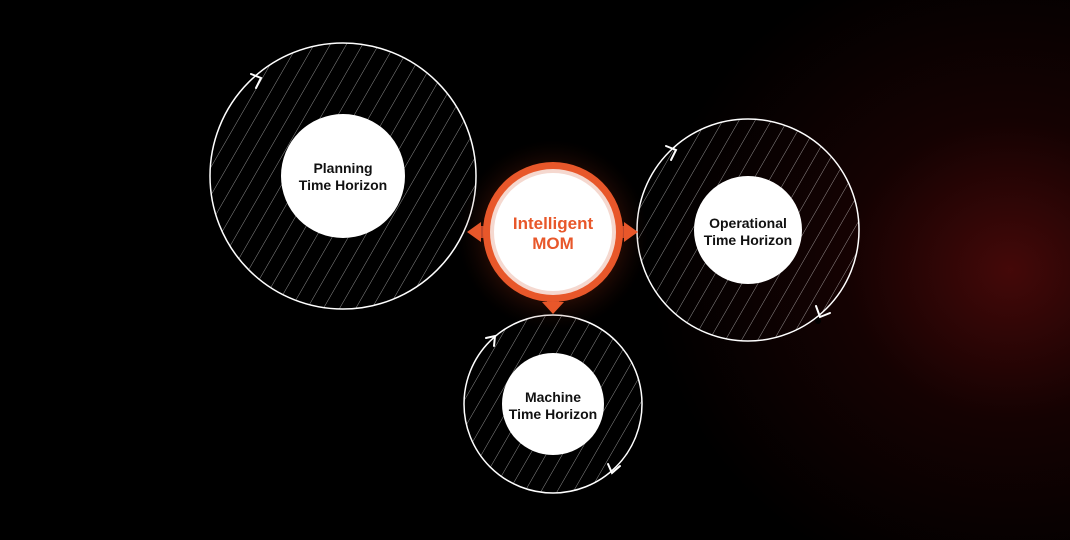 This screenshot has height=540, width=1070. I want to click on operational-cycle-arrow-icon-top, so click(671, 153).